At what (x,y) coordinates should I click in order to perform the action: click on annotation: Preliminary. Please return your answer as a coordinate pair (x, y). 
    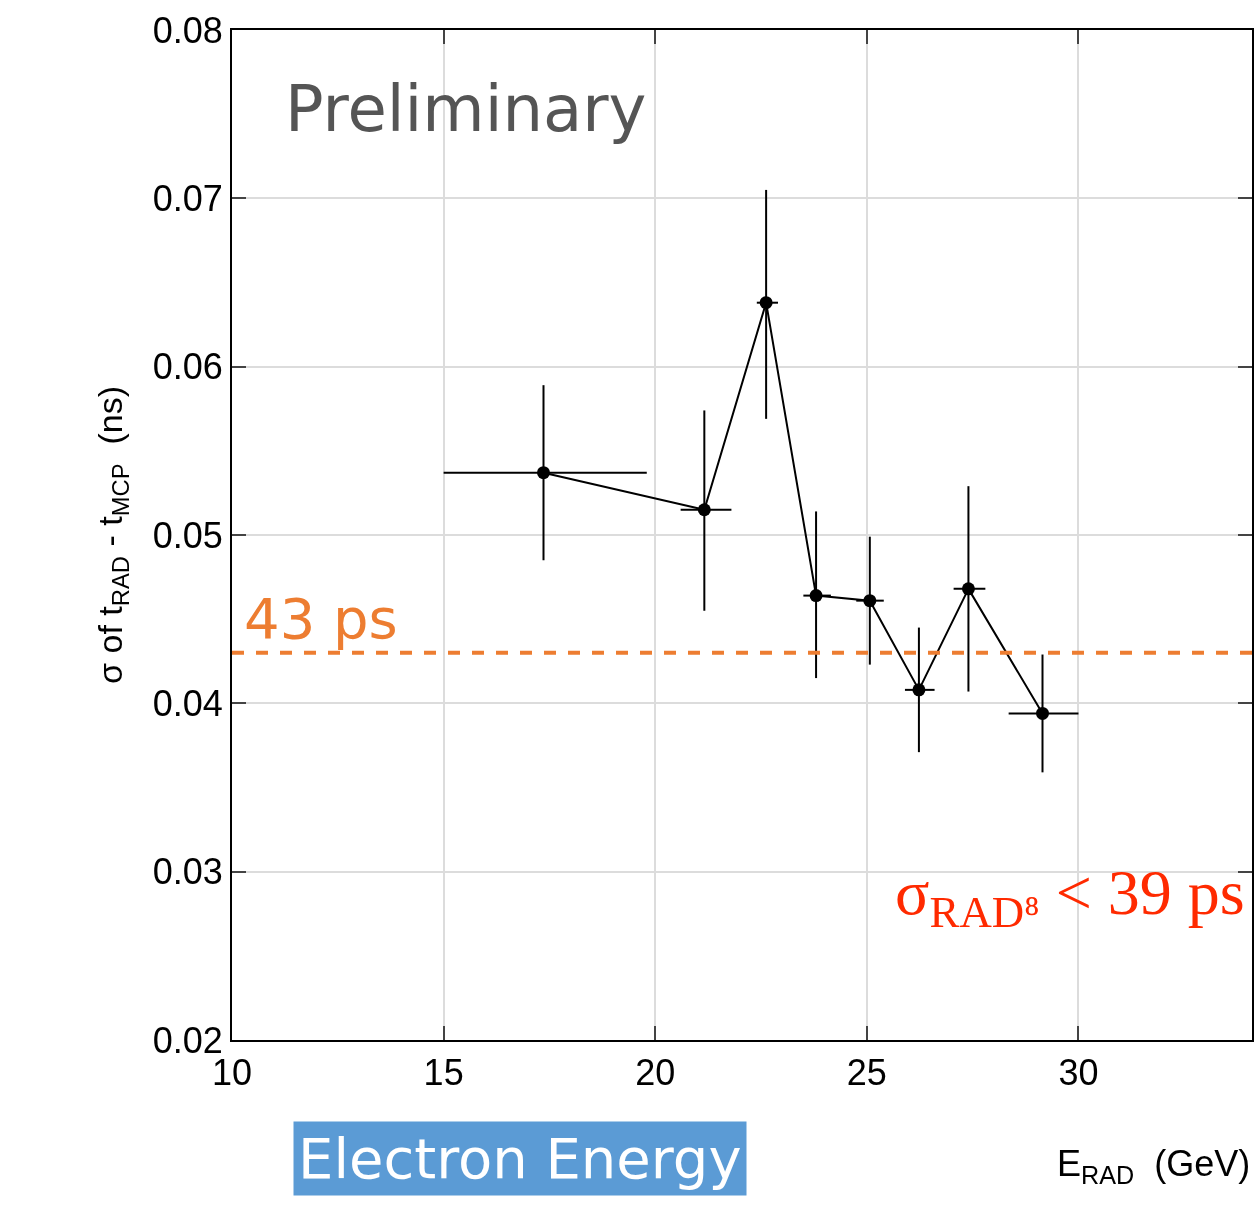
    Looking at the image, I should click on (466, 109).